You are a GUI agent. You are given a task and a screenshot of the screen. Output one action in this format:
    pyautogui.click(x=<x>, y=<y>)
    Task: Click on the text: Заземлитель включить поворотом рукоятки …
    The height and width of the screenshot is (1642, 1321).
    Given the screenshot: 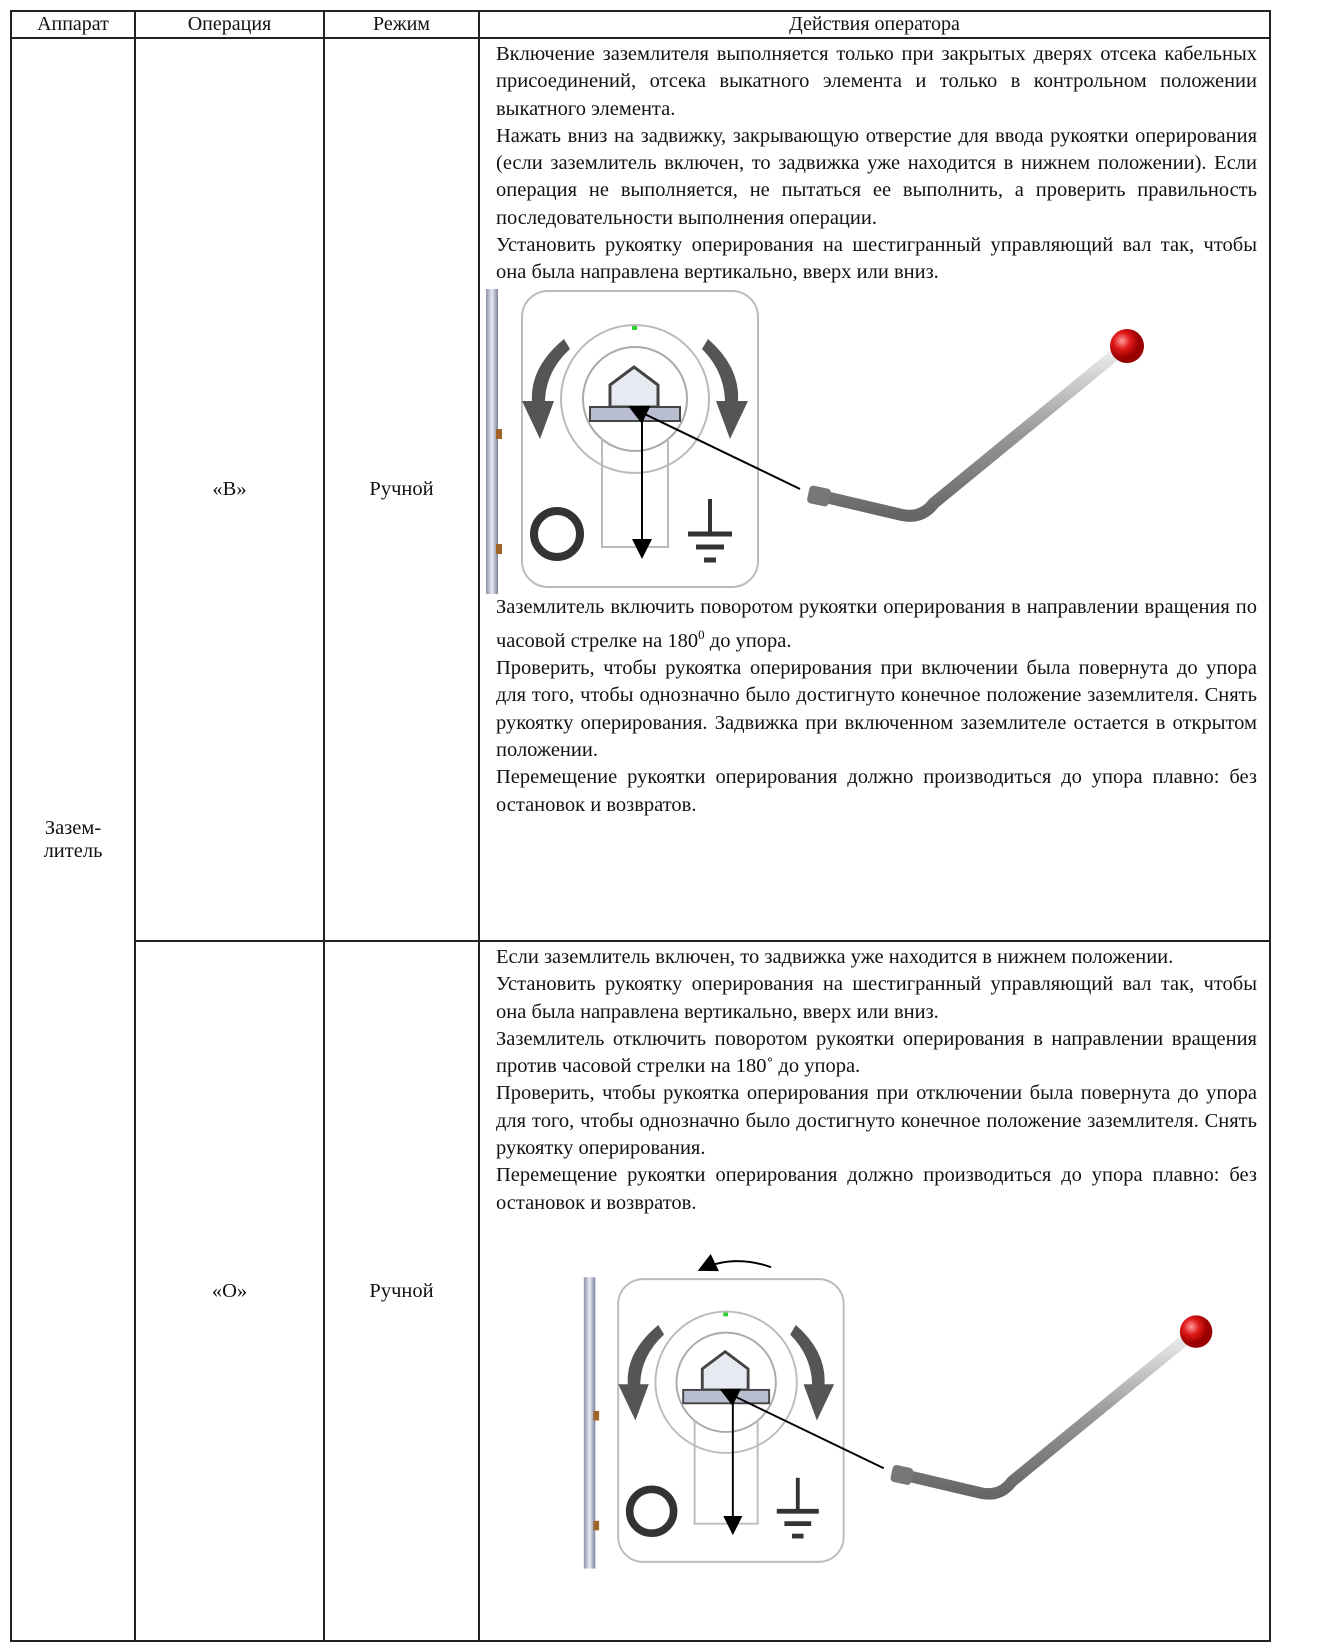 What is the action you would take?
    pyautogui.click(x=876, y=623)
    